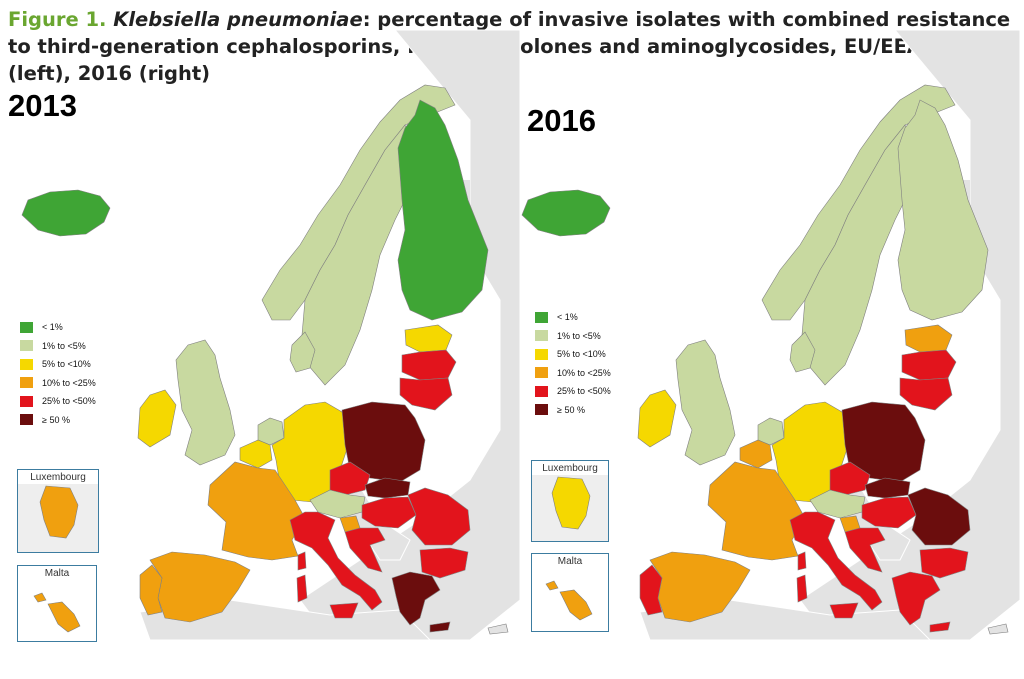 Image resolution: width=1024 pixels, height=679 pixels. Describe the element at coordinates (581, 354) in the screenshot. I see `legend-label: 5% to <10%` at that location.